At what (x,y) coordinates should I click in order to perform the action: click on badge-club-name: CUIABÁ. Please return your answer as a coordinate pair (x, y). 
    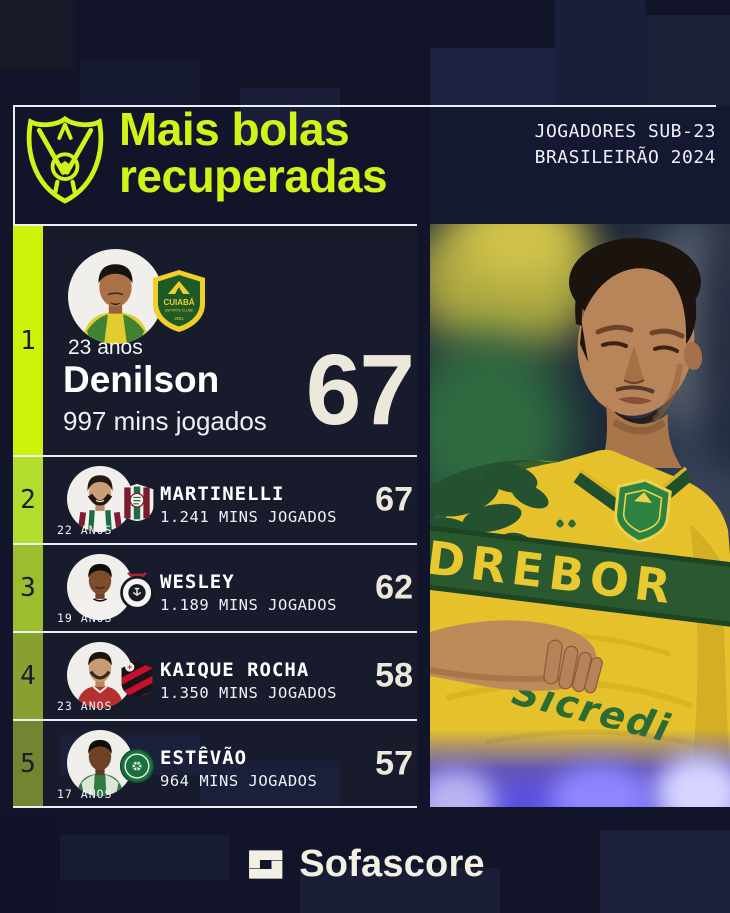
    Looking at the image, I should click on (178, 302).